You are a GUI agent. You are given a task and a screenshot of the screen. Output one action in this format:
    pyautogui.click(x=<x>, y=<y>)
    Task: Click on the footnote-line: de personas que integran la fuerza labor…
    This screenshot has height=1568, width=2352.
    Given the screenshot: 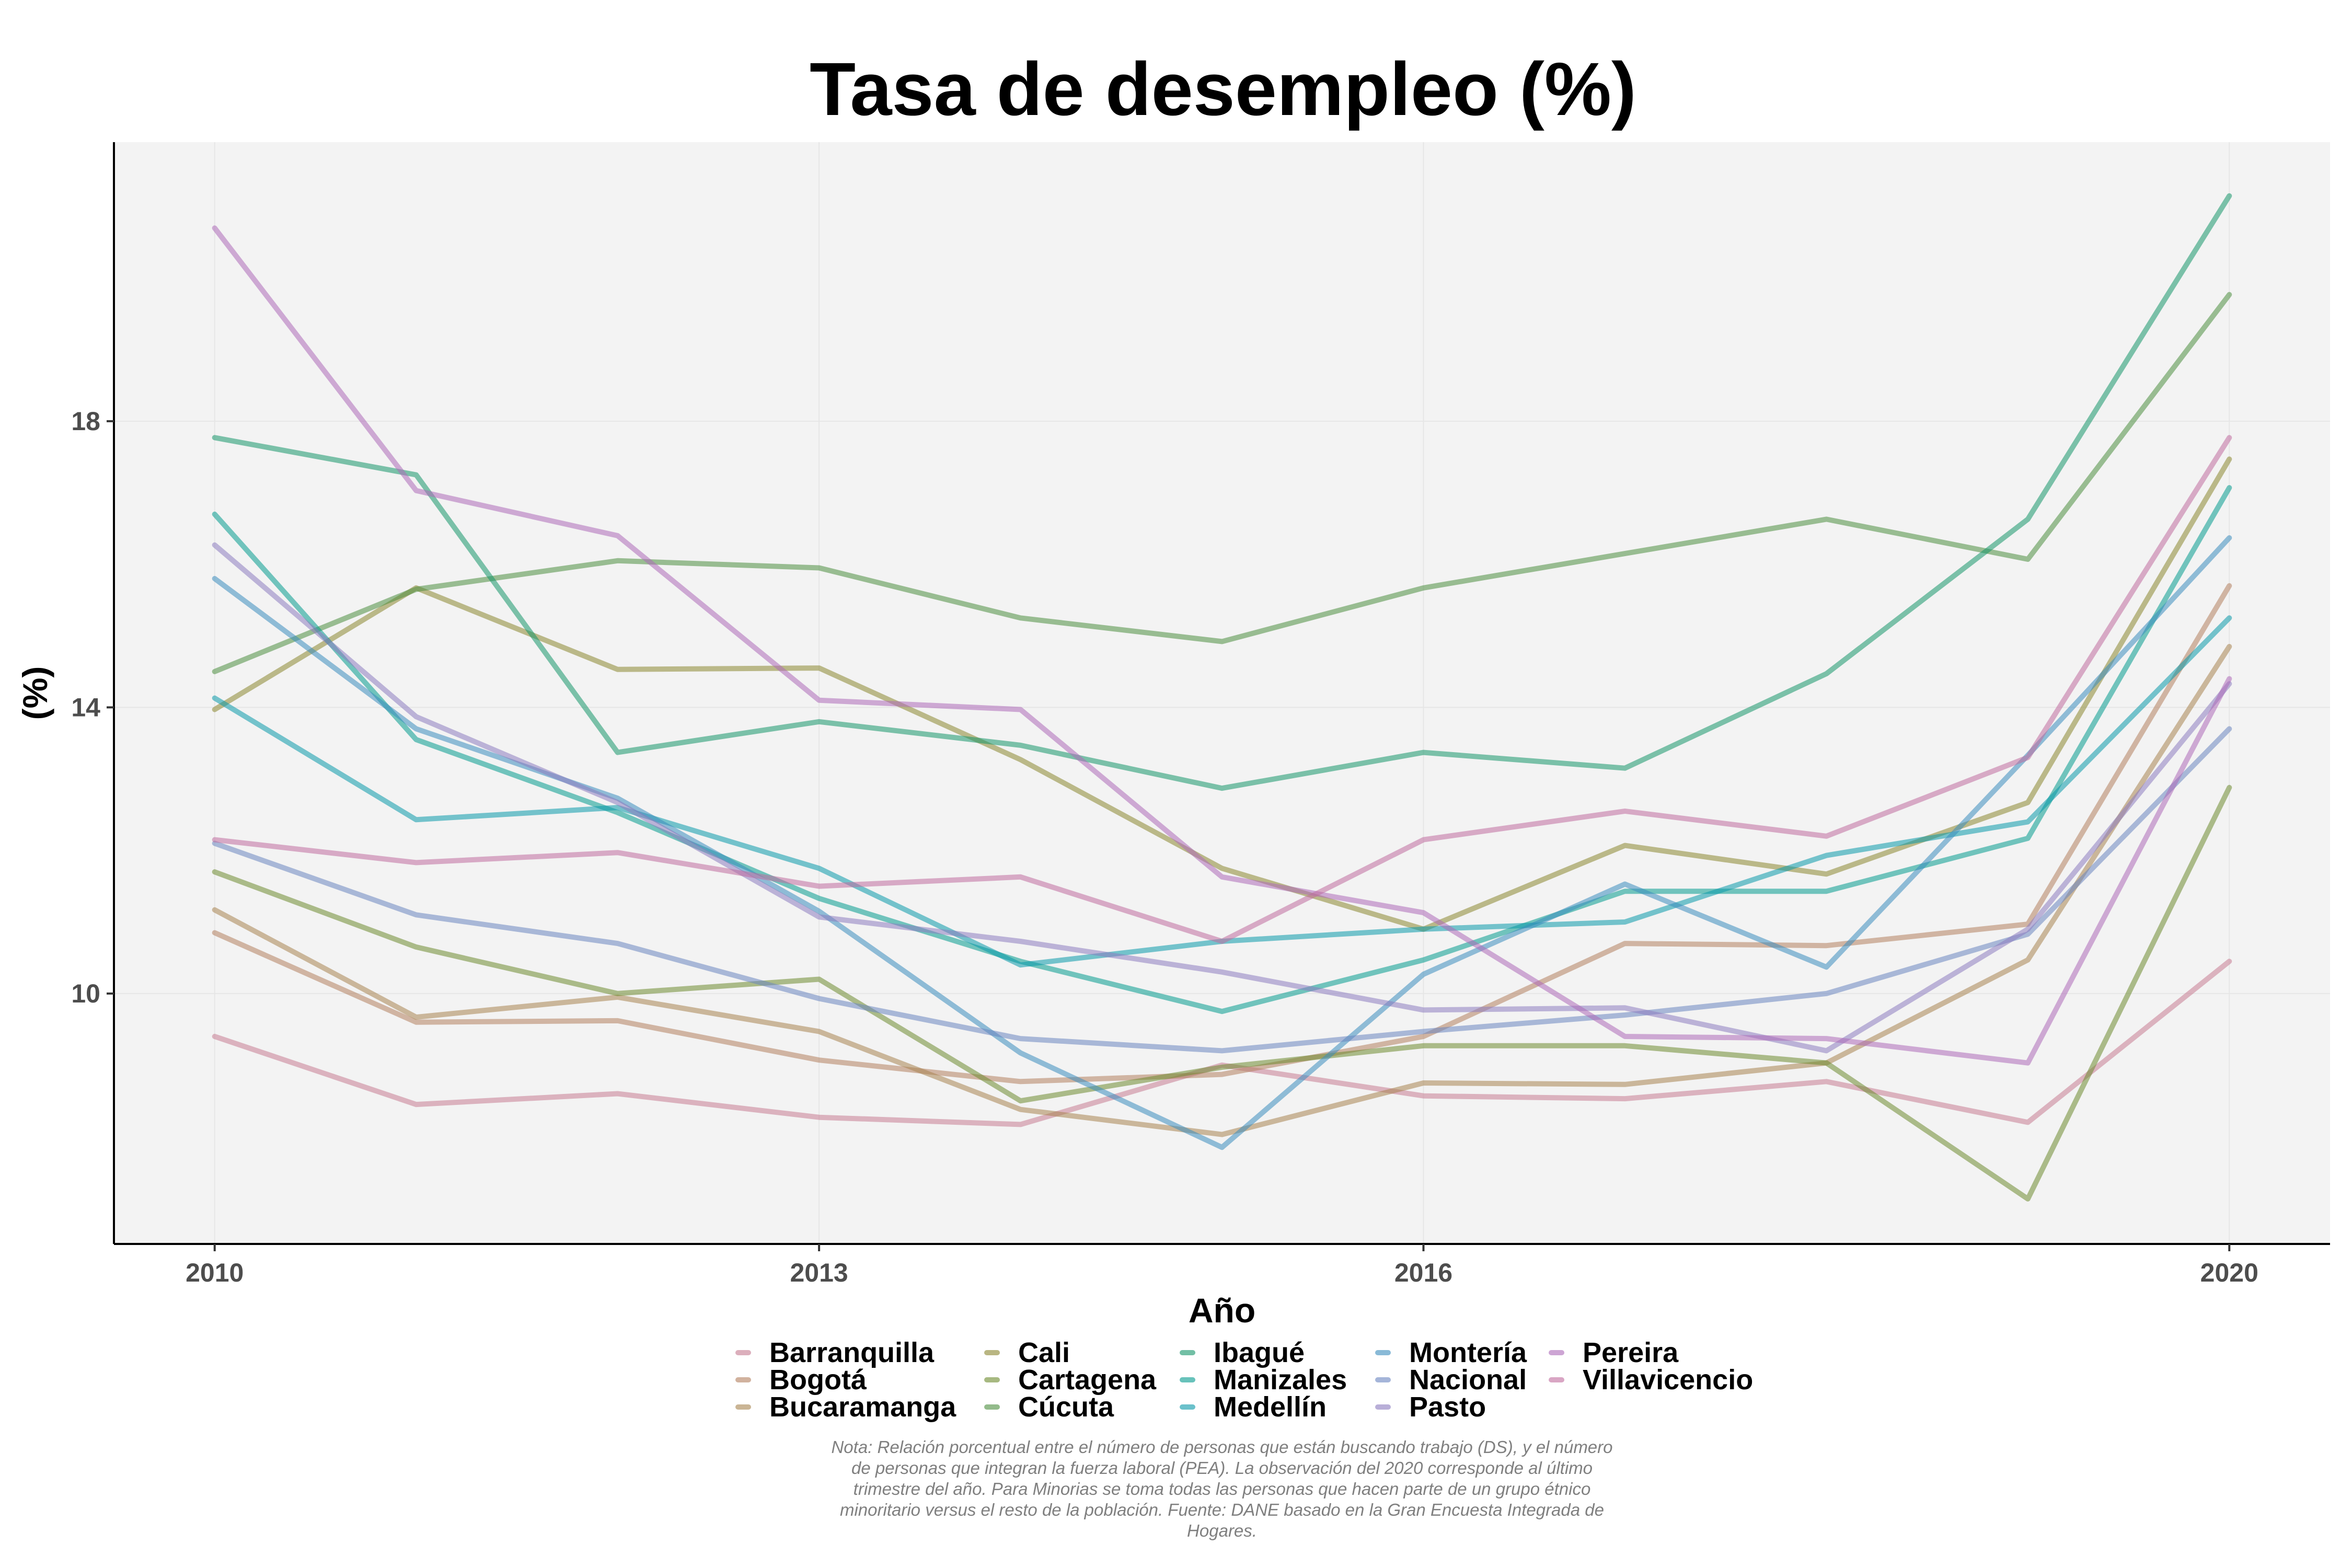 What is the action you would take?
    pyautogui.click(x=1222, y=1468)
    